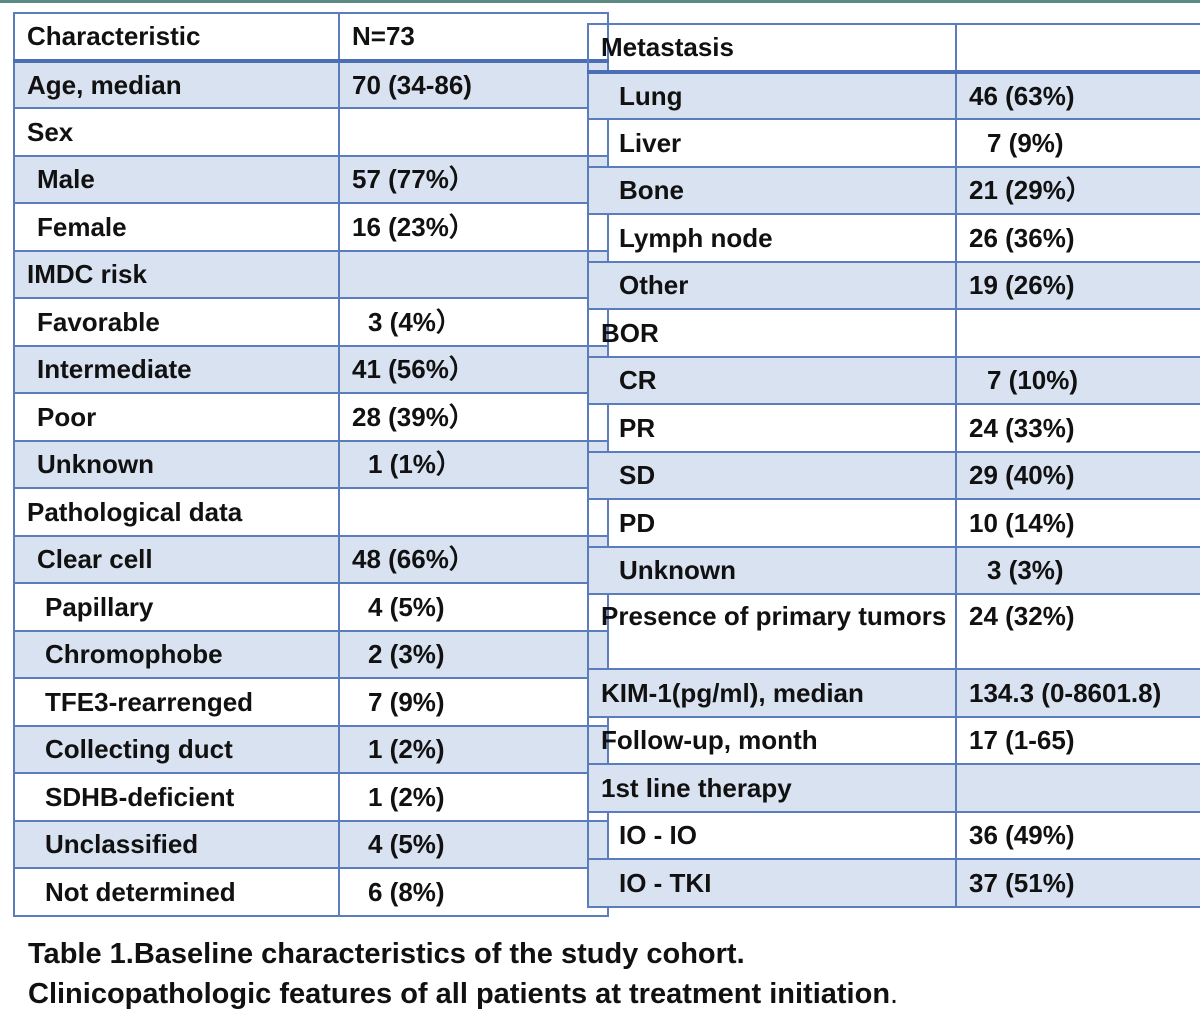 This screenshot has width=1200, height=1019. Describe the element at coordinates (1077, 631) in the screenshot. I see `row-value: 24 (32%)` at that location.